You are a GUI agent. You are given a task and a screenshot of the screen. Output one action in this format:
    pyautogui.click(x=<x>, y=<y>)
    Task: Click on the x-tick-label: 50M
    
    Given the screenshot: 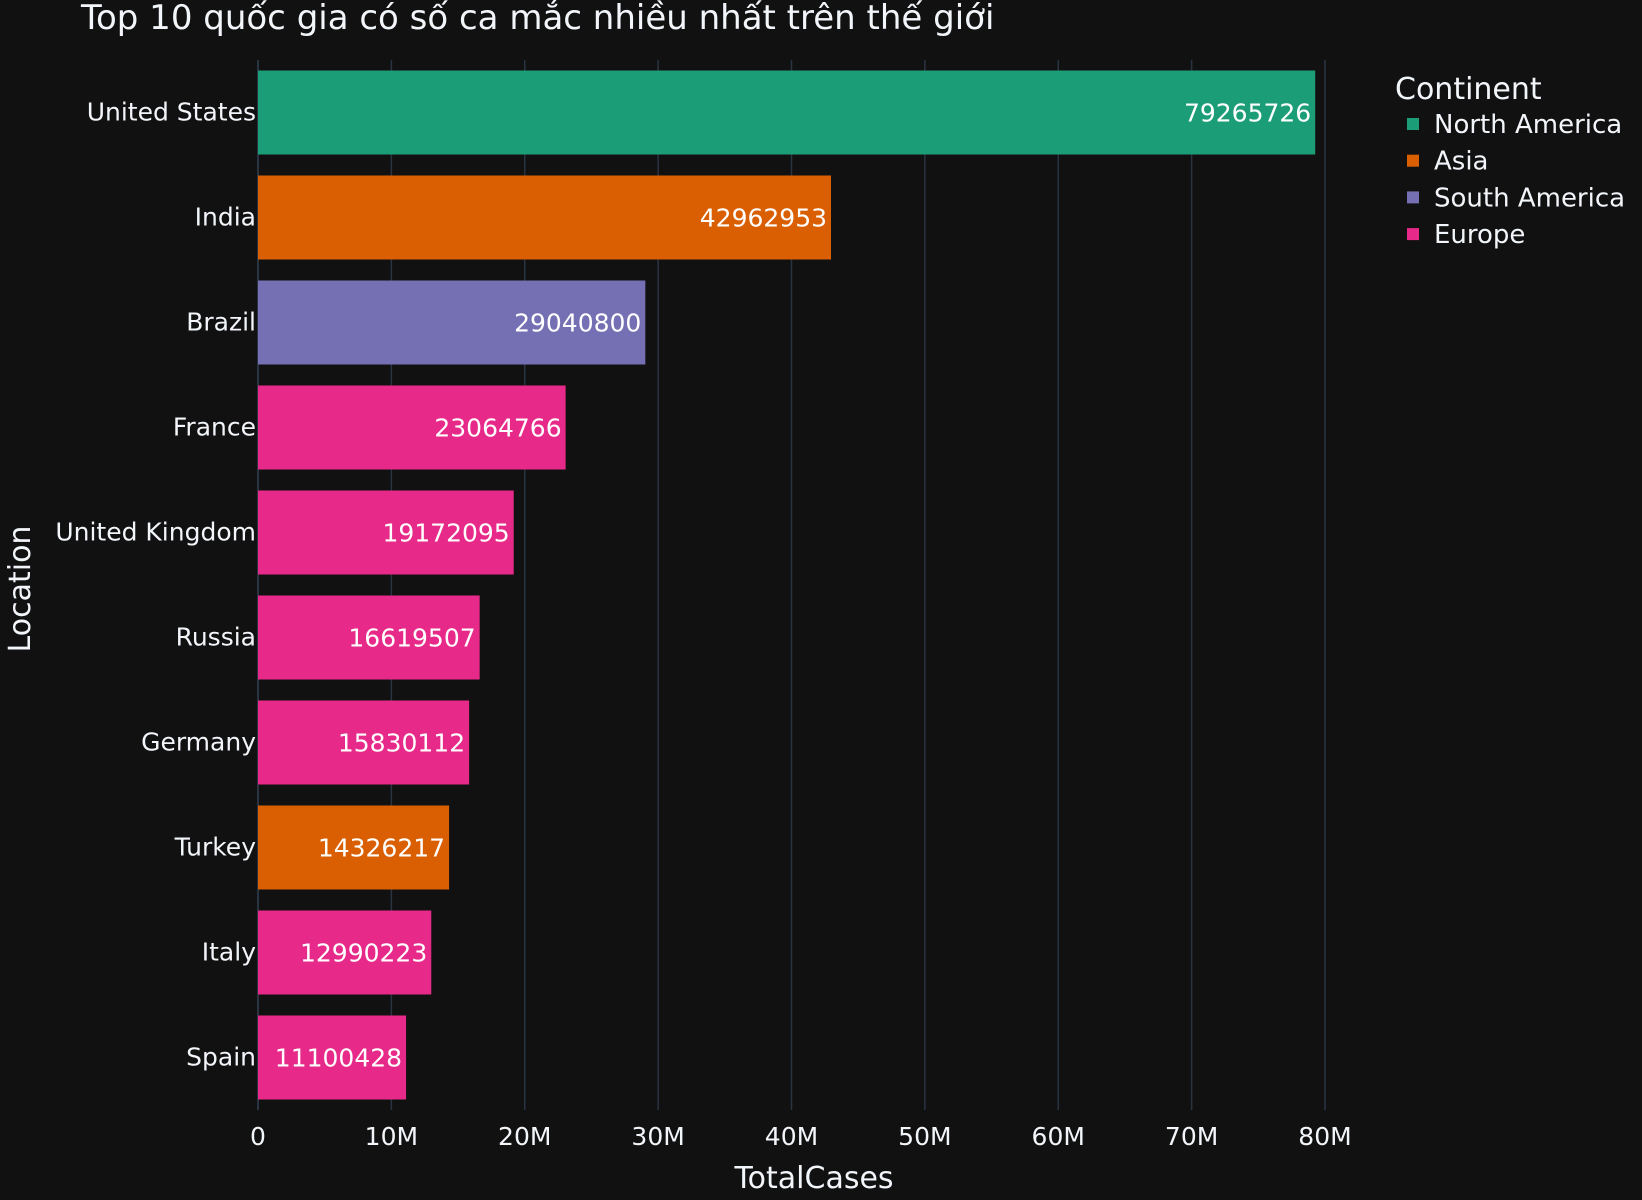 What is the action you would take?
    pyautogui.click(x=924, y=1136)
    